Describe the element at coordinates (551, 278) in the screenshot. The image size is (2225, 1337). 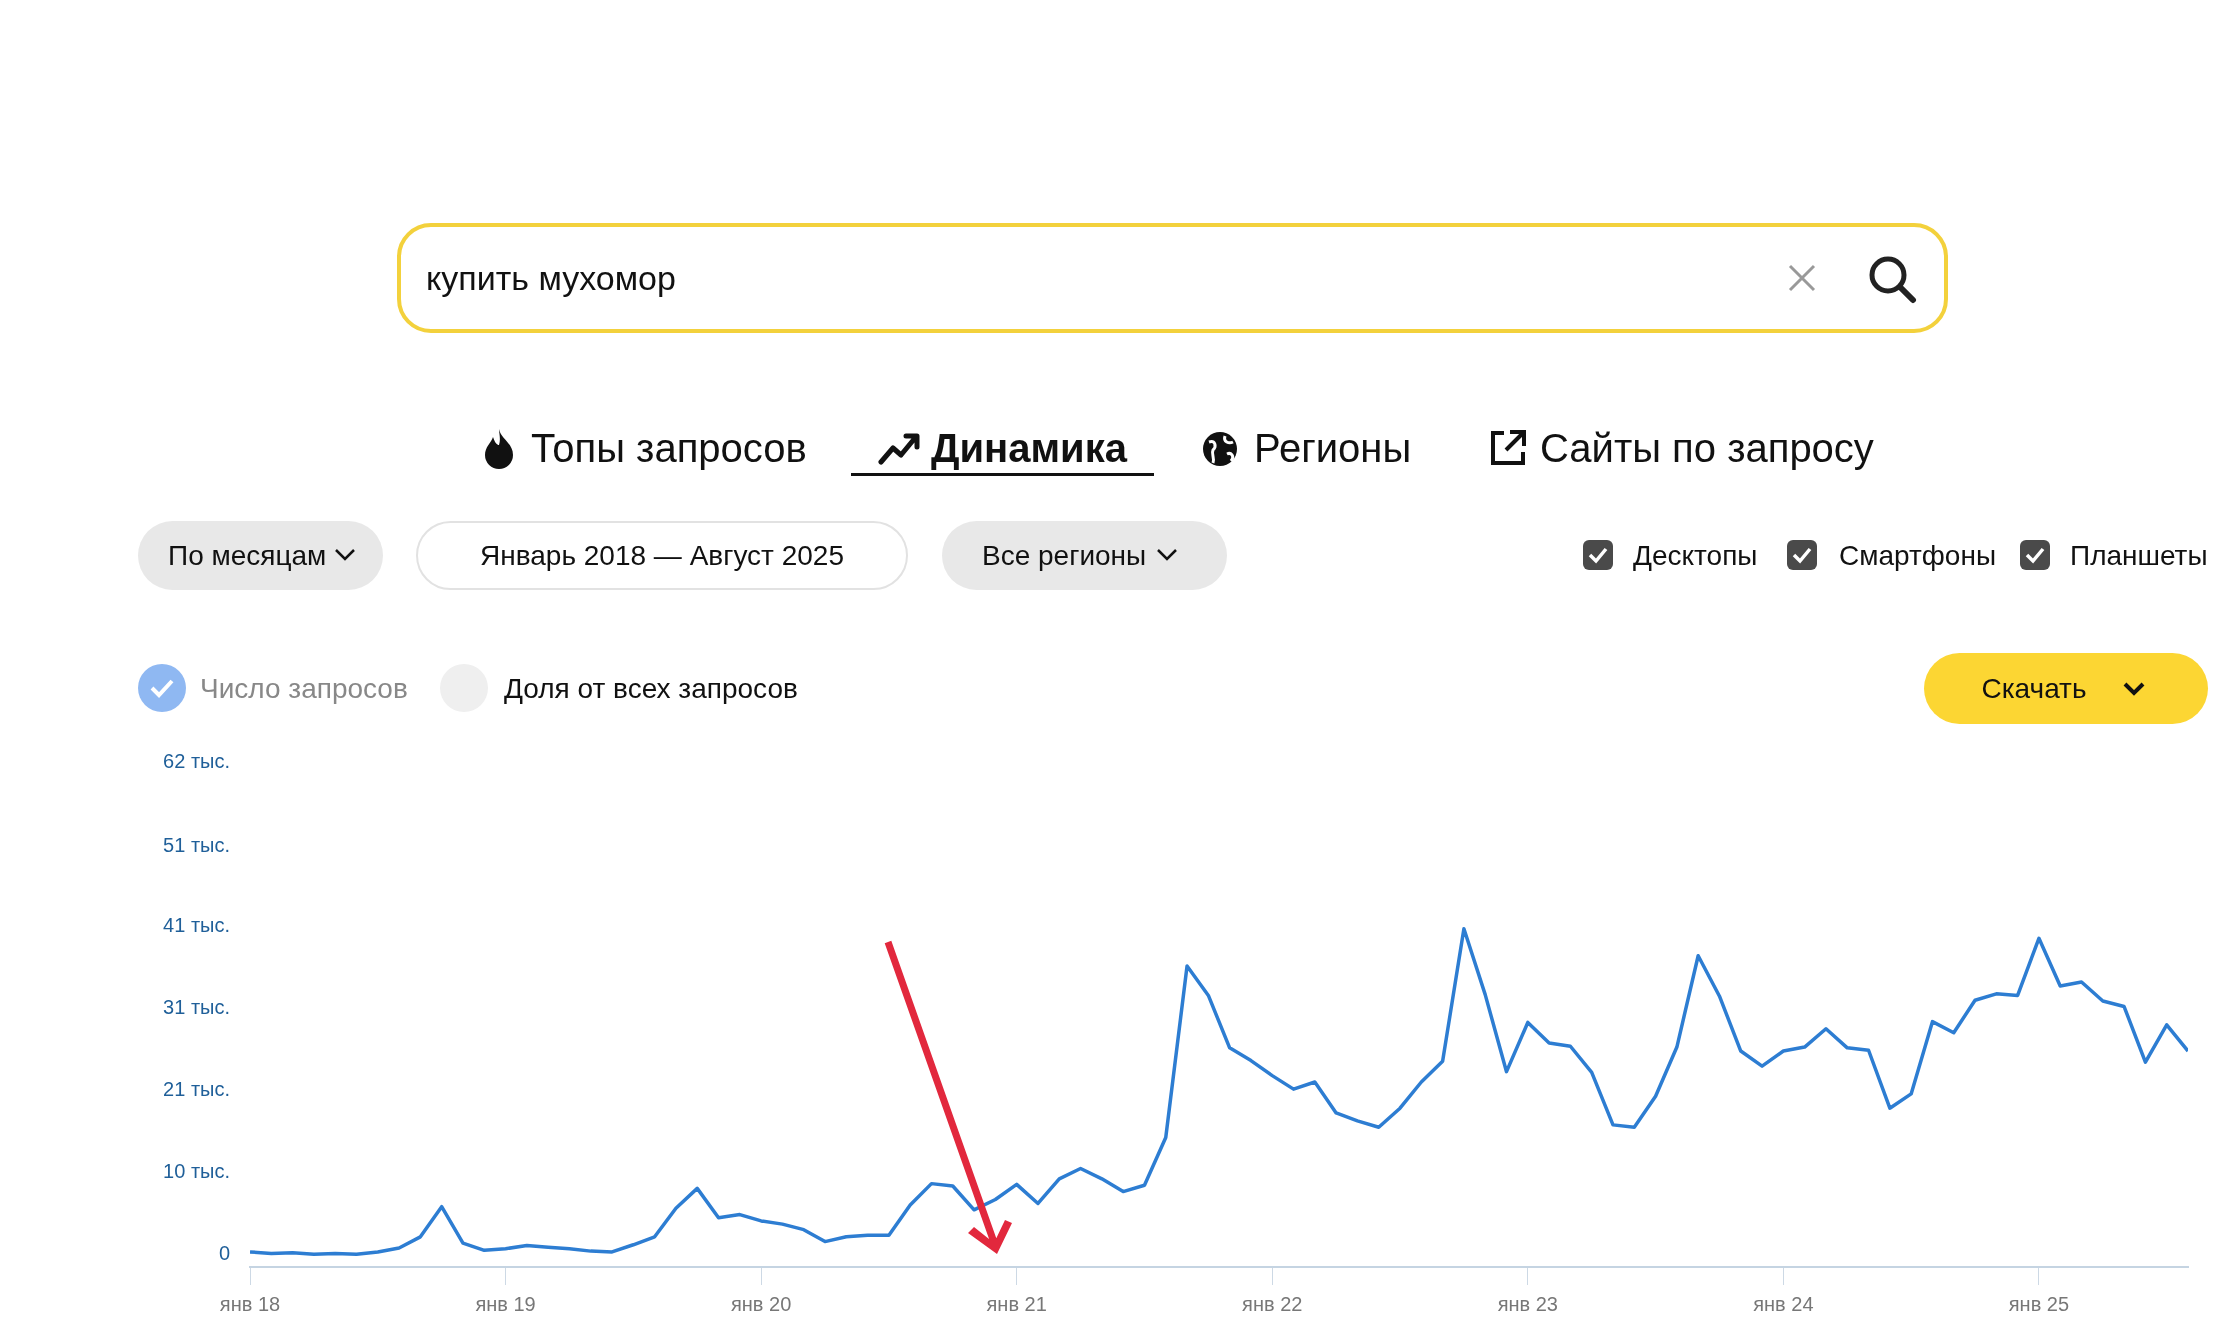
I see `chart-title: купить мухомор` at that location.